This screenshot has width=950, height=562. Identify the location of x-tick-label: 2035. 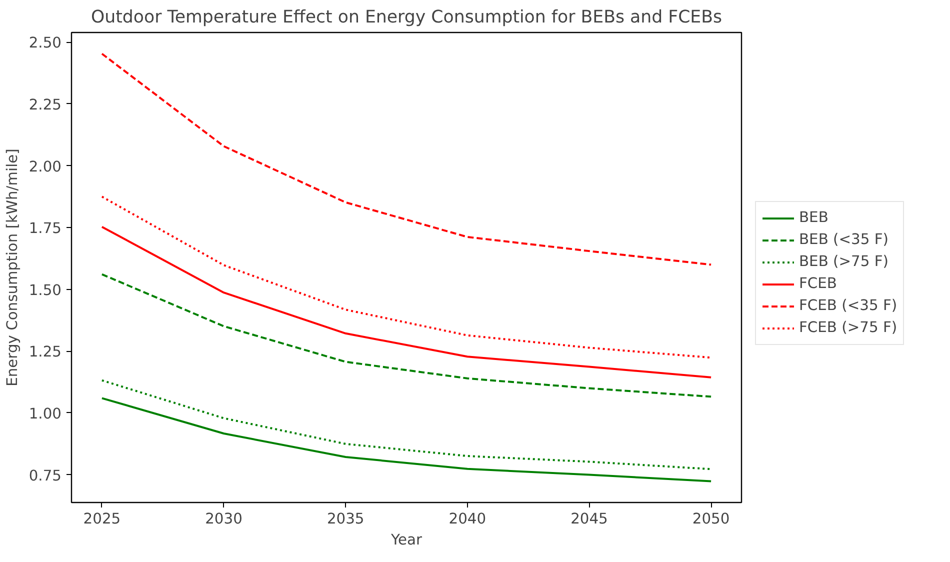
(345, 519).